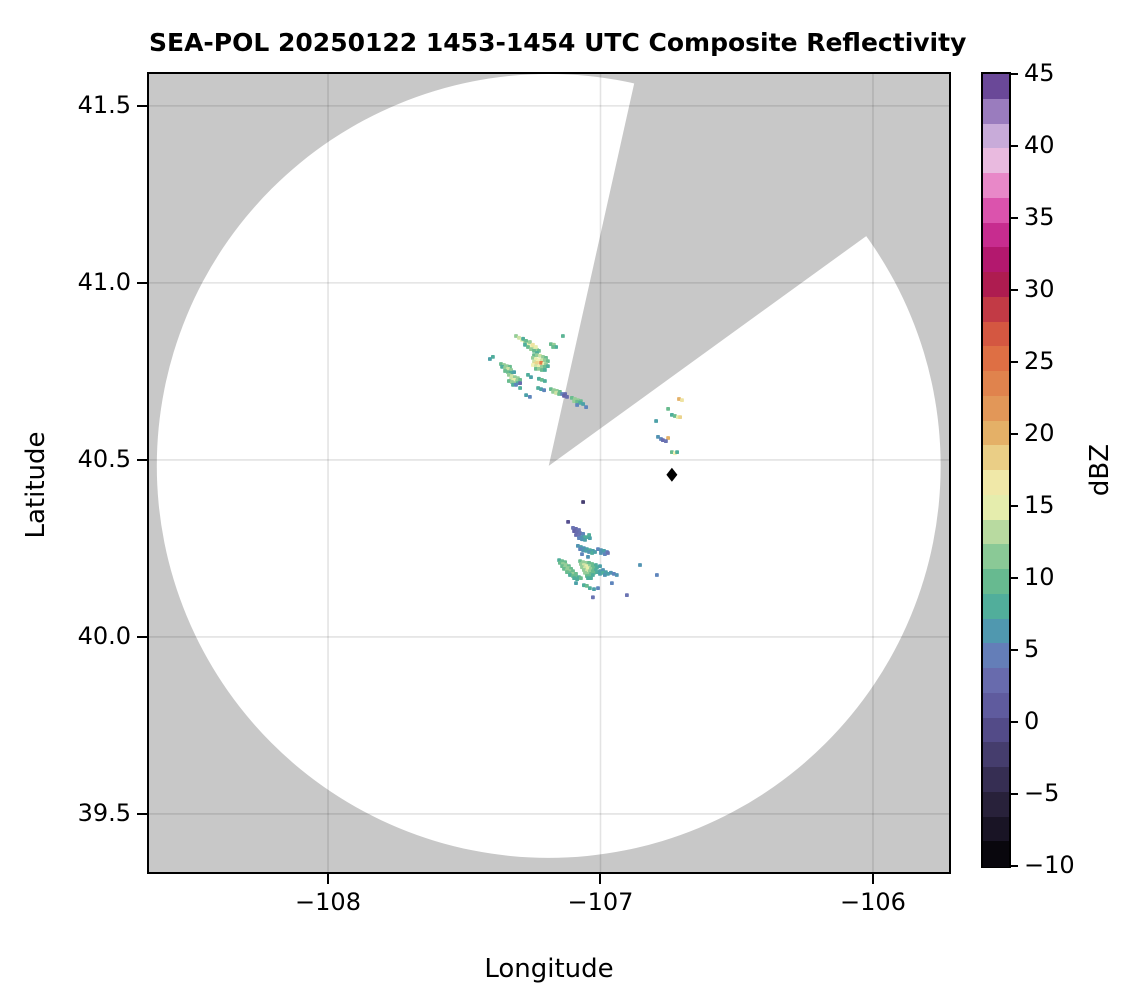 The width and height of the screenshot is (1146, 990). What do you see at coordinates (1039, 361) in the screenshot?
I see `colorbar-tick-label: 25` at bounding box center [1039, 361].